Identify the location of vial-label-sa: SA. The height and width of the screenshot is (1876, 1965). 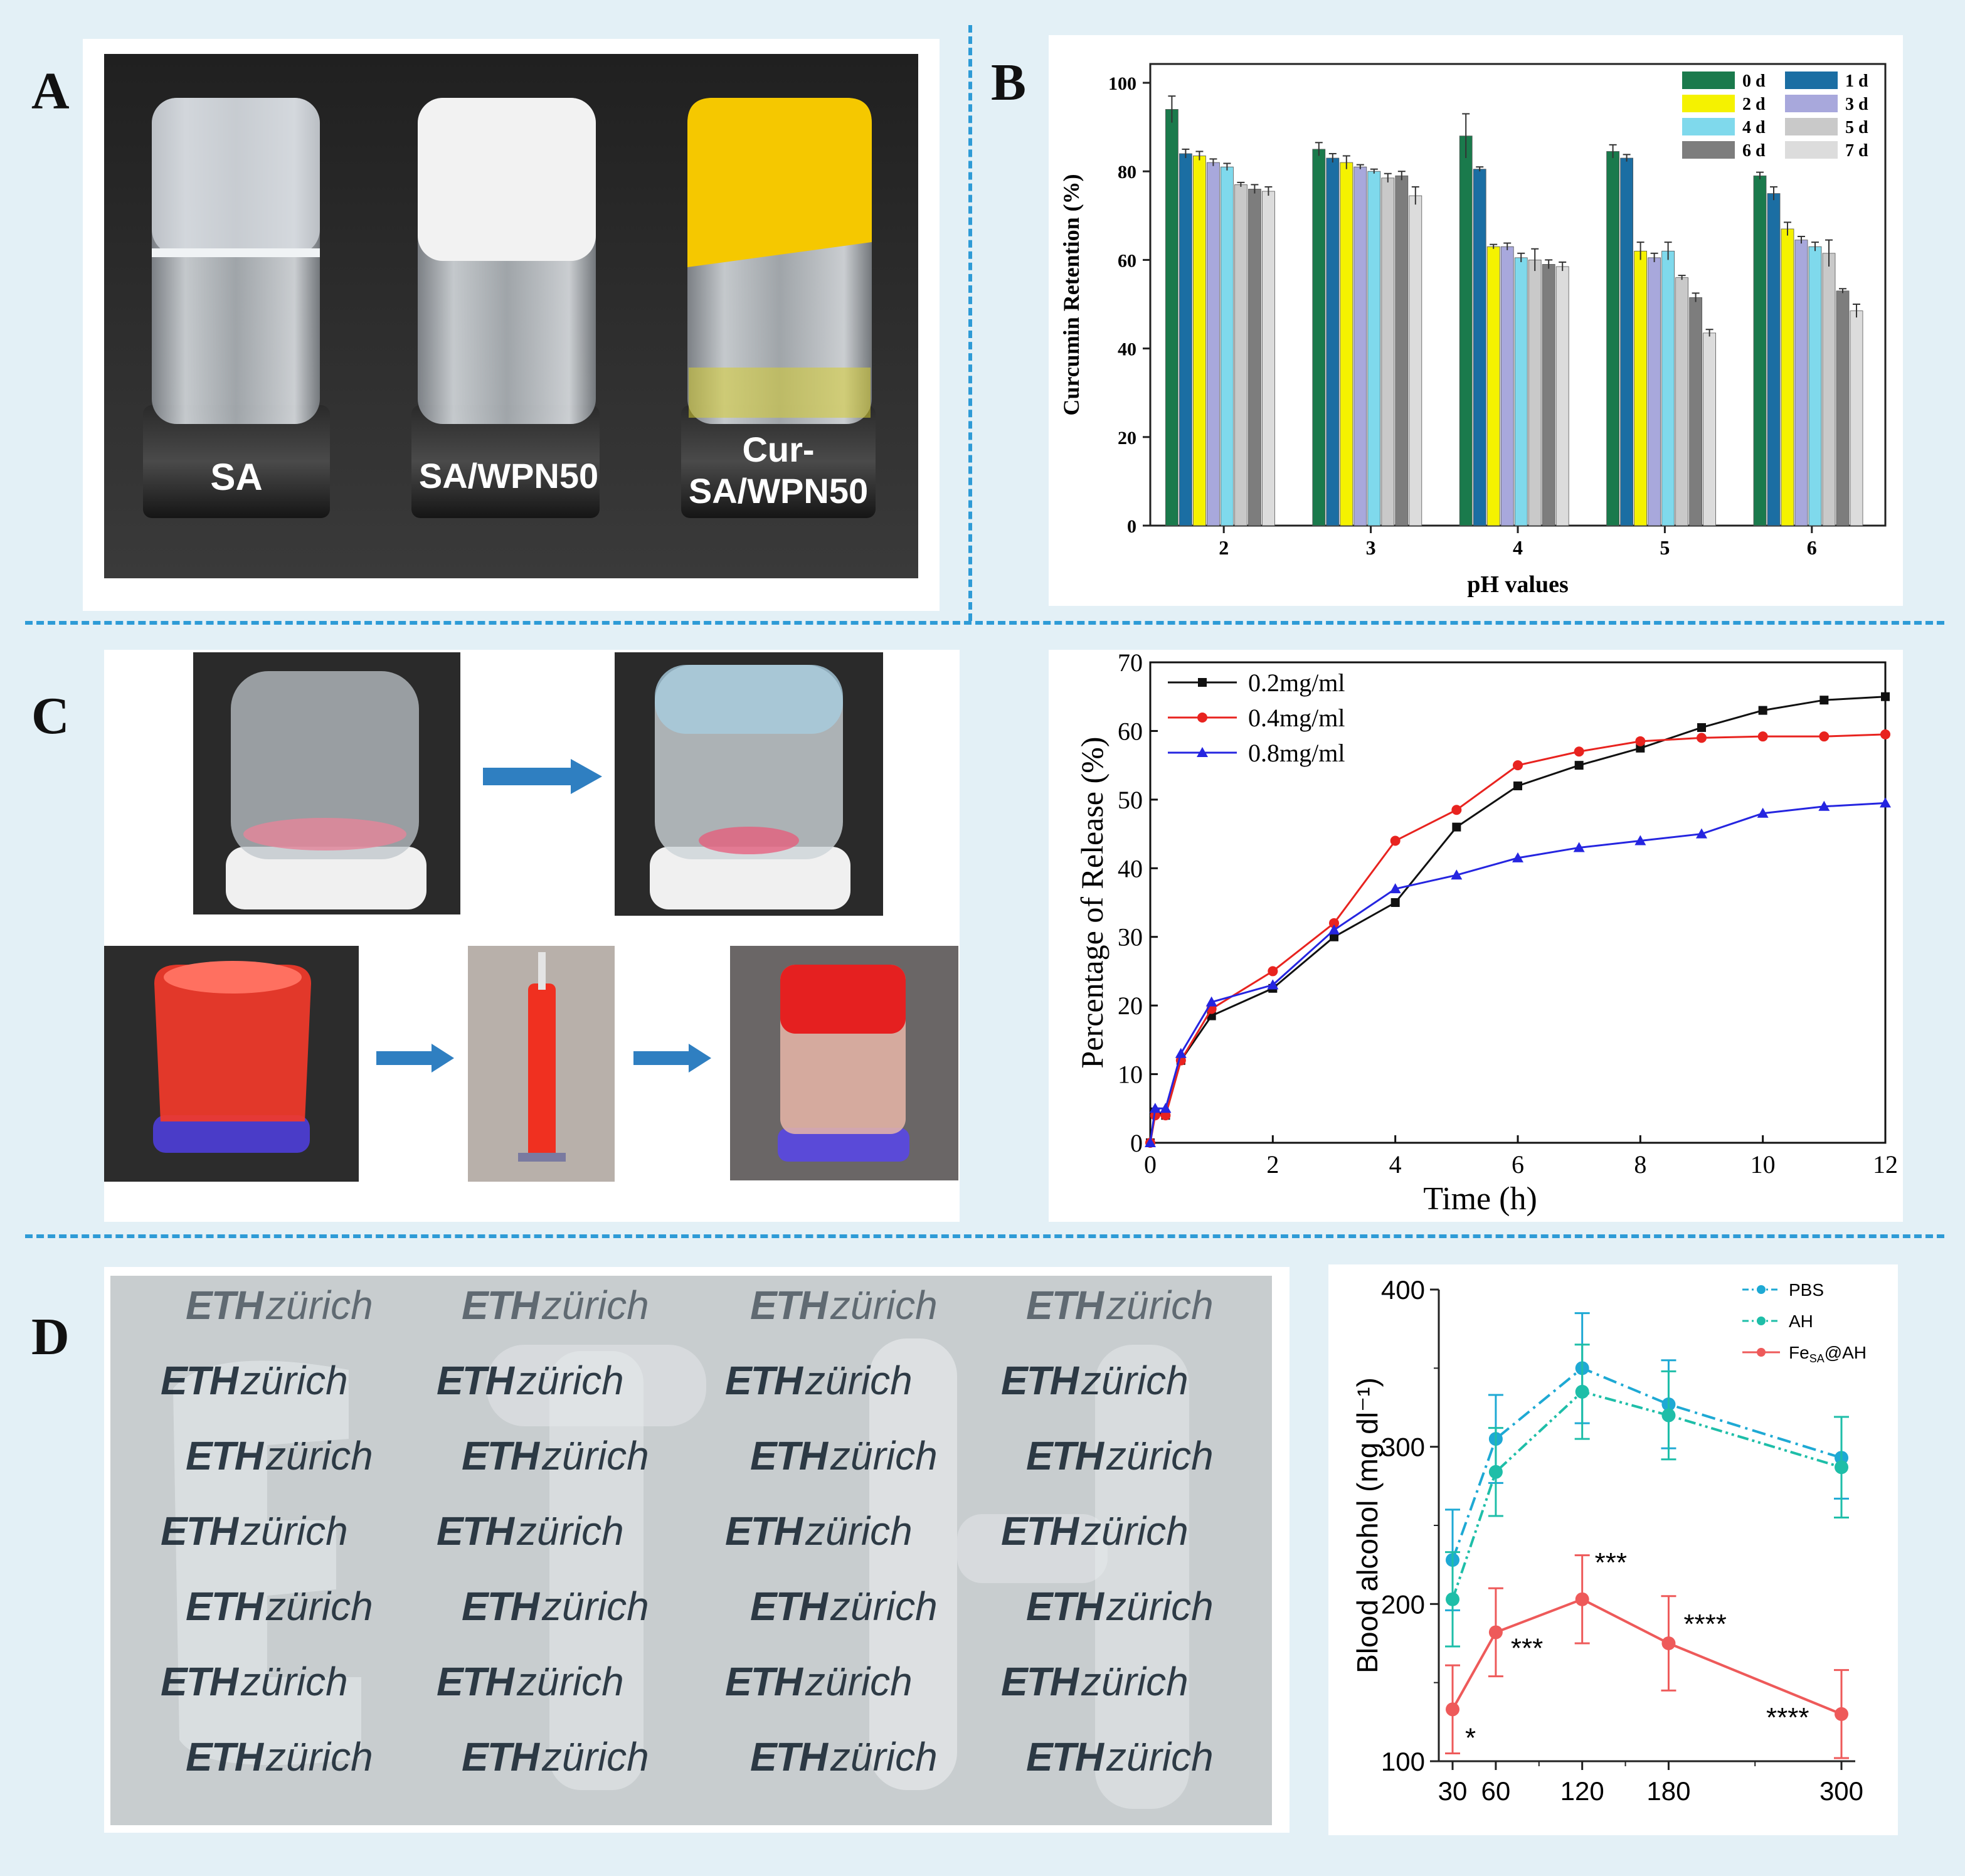
(236, 477).